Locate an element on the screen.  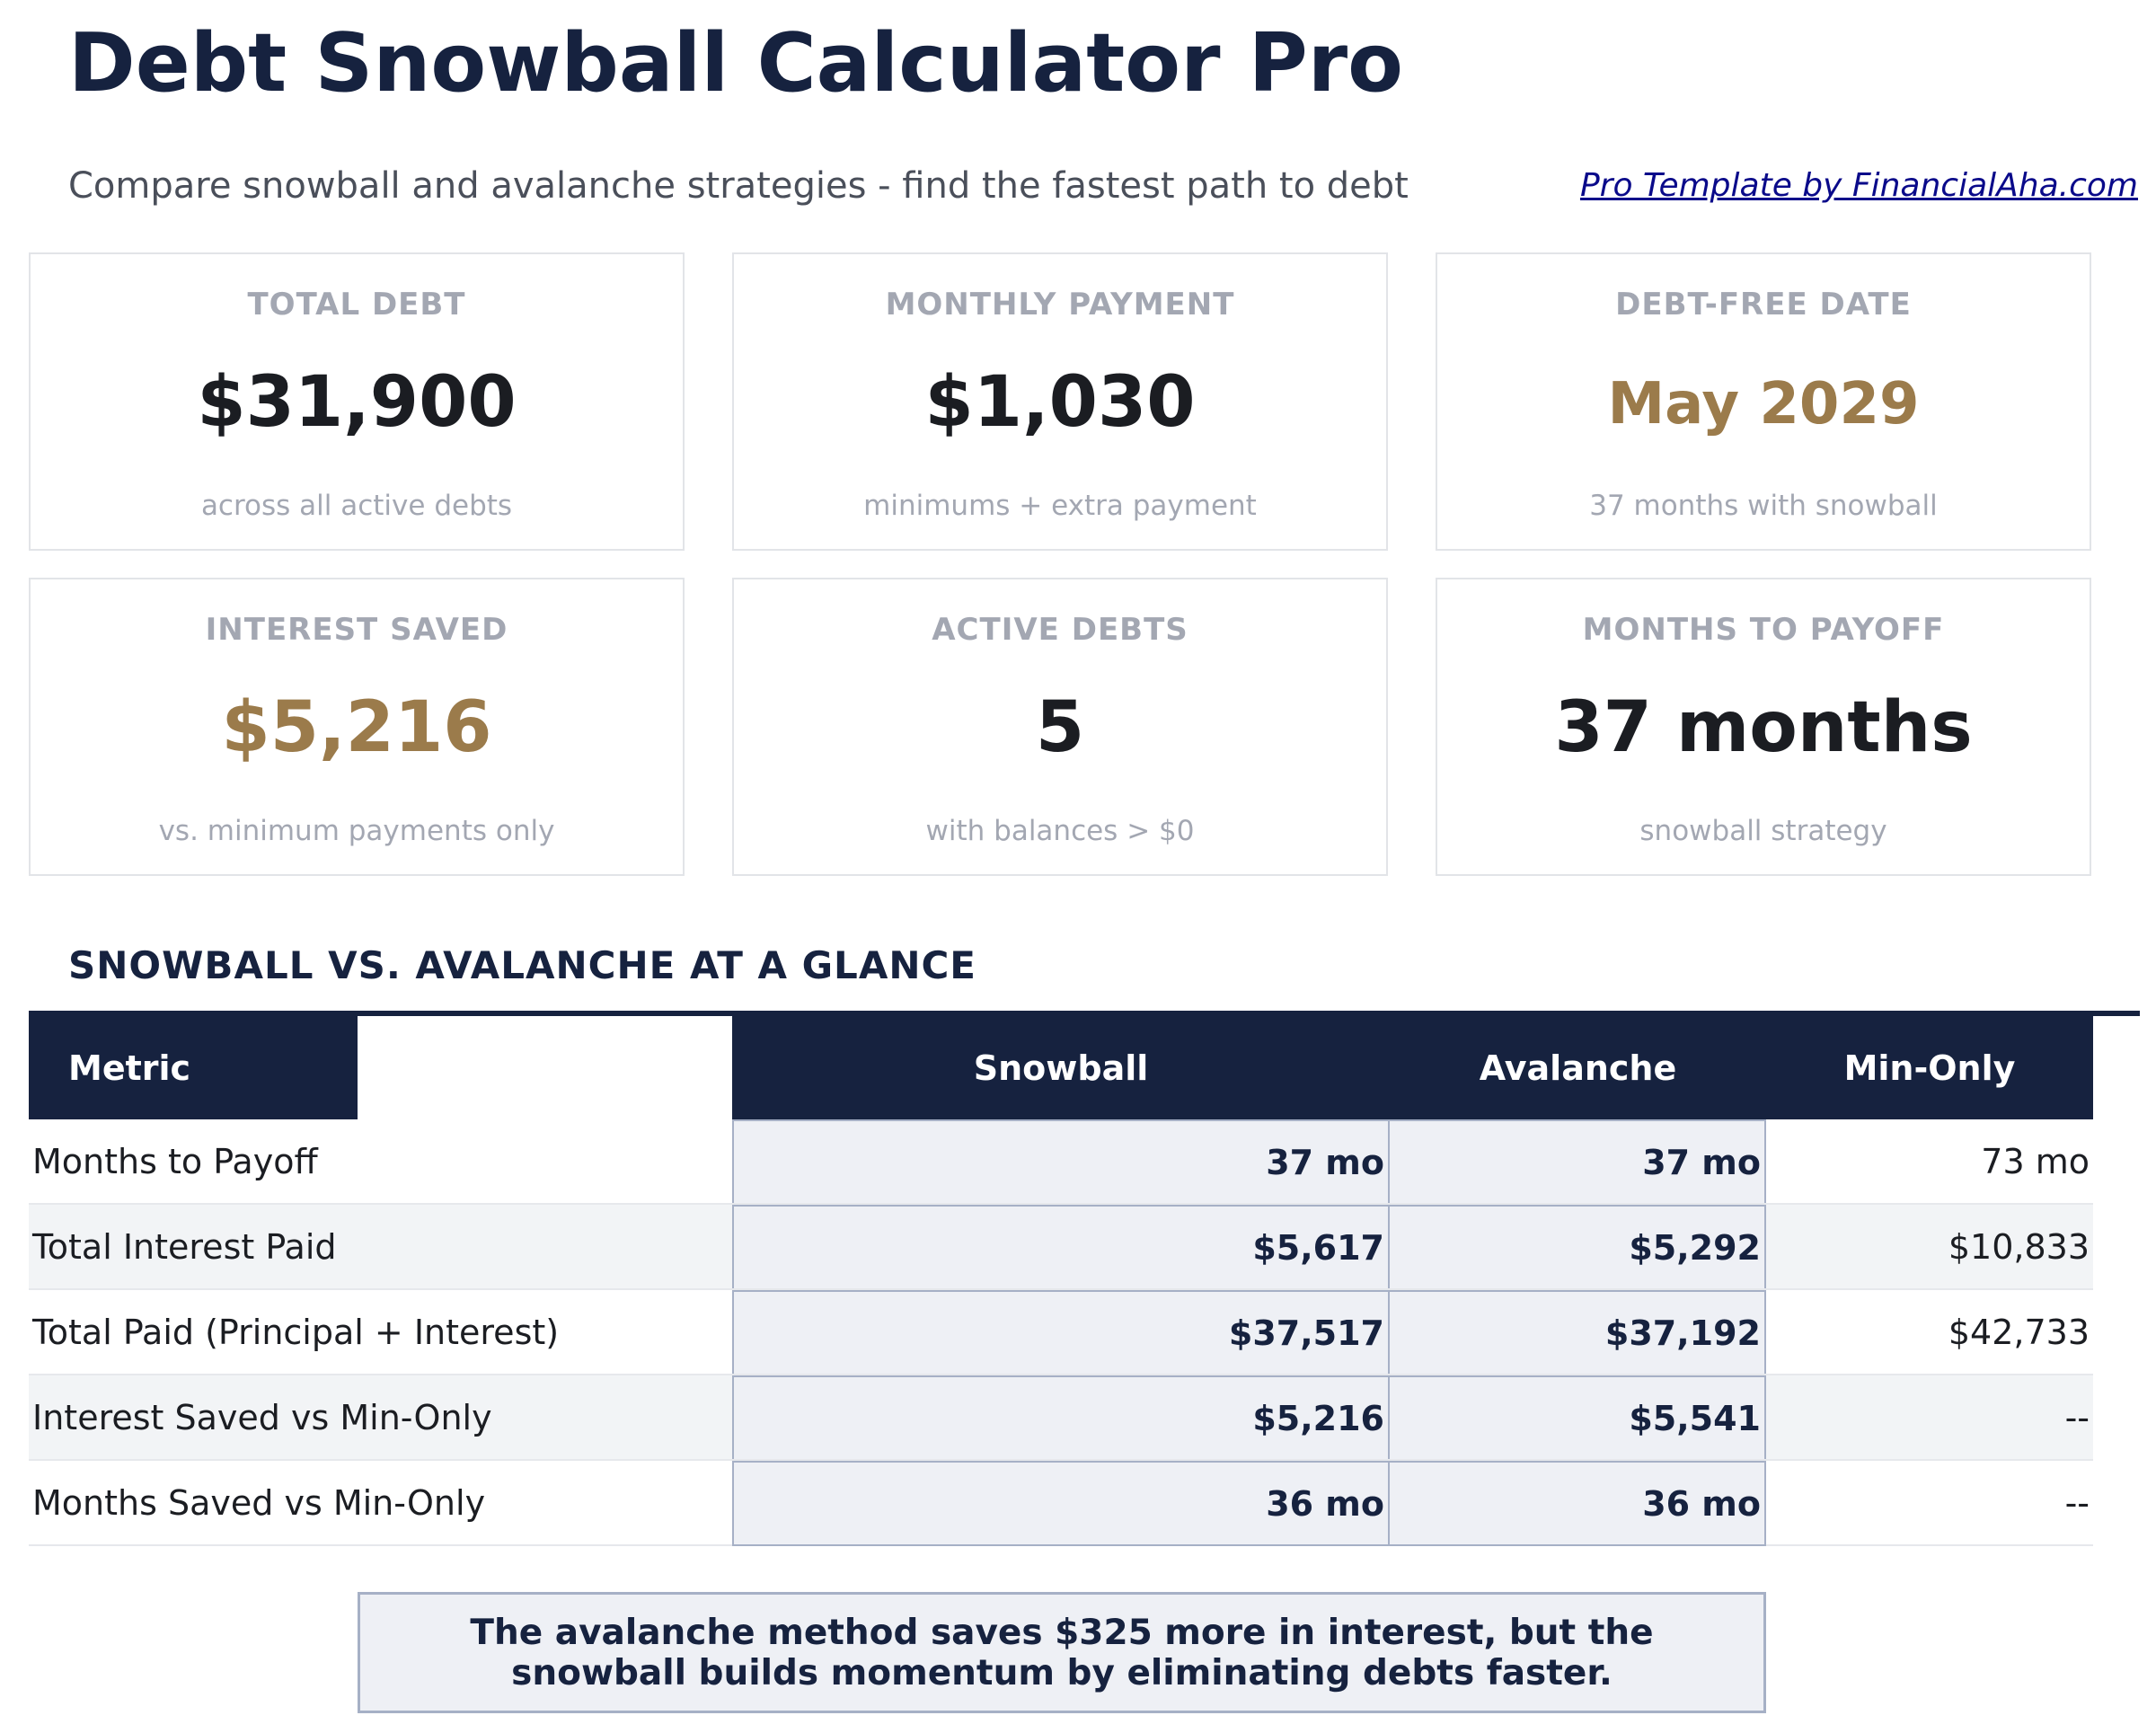
table-row: Months Saved vs Min-Only 36 mo 36 mo -- is located at coordinates (1061, 1503).